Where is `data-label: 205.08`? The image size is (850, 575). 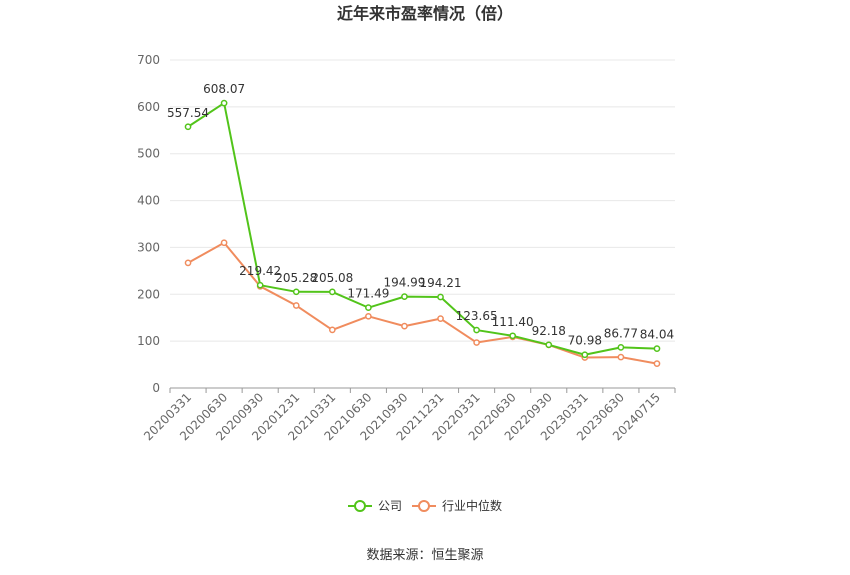 data-label: 205.08 is located at coordinates (332, 278).